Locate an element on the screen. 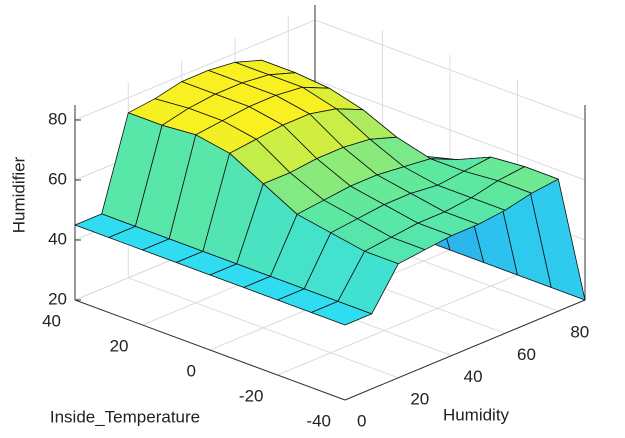  y-tick-label: 20 is located at coordinates (419, 398).